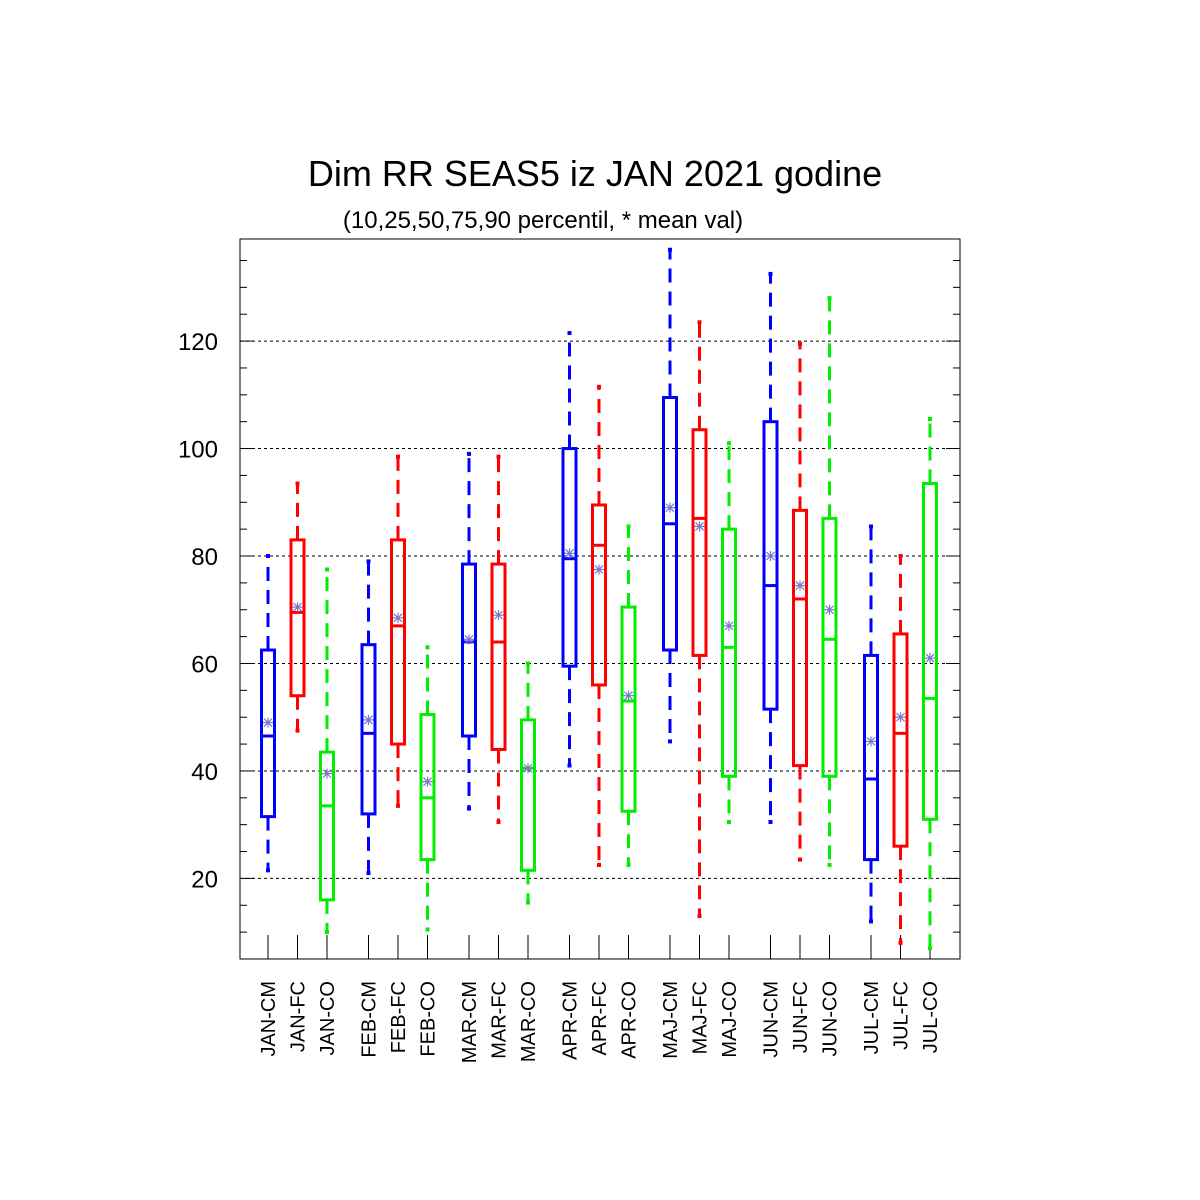  What do you see at coordinates (599, 625) in the screenshot?
I see `box-apr-fc` at bounding box center [599, 625].